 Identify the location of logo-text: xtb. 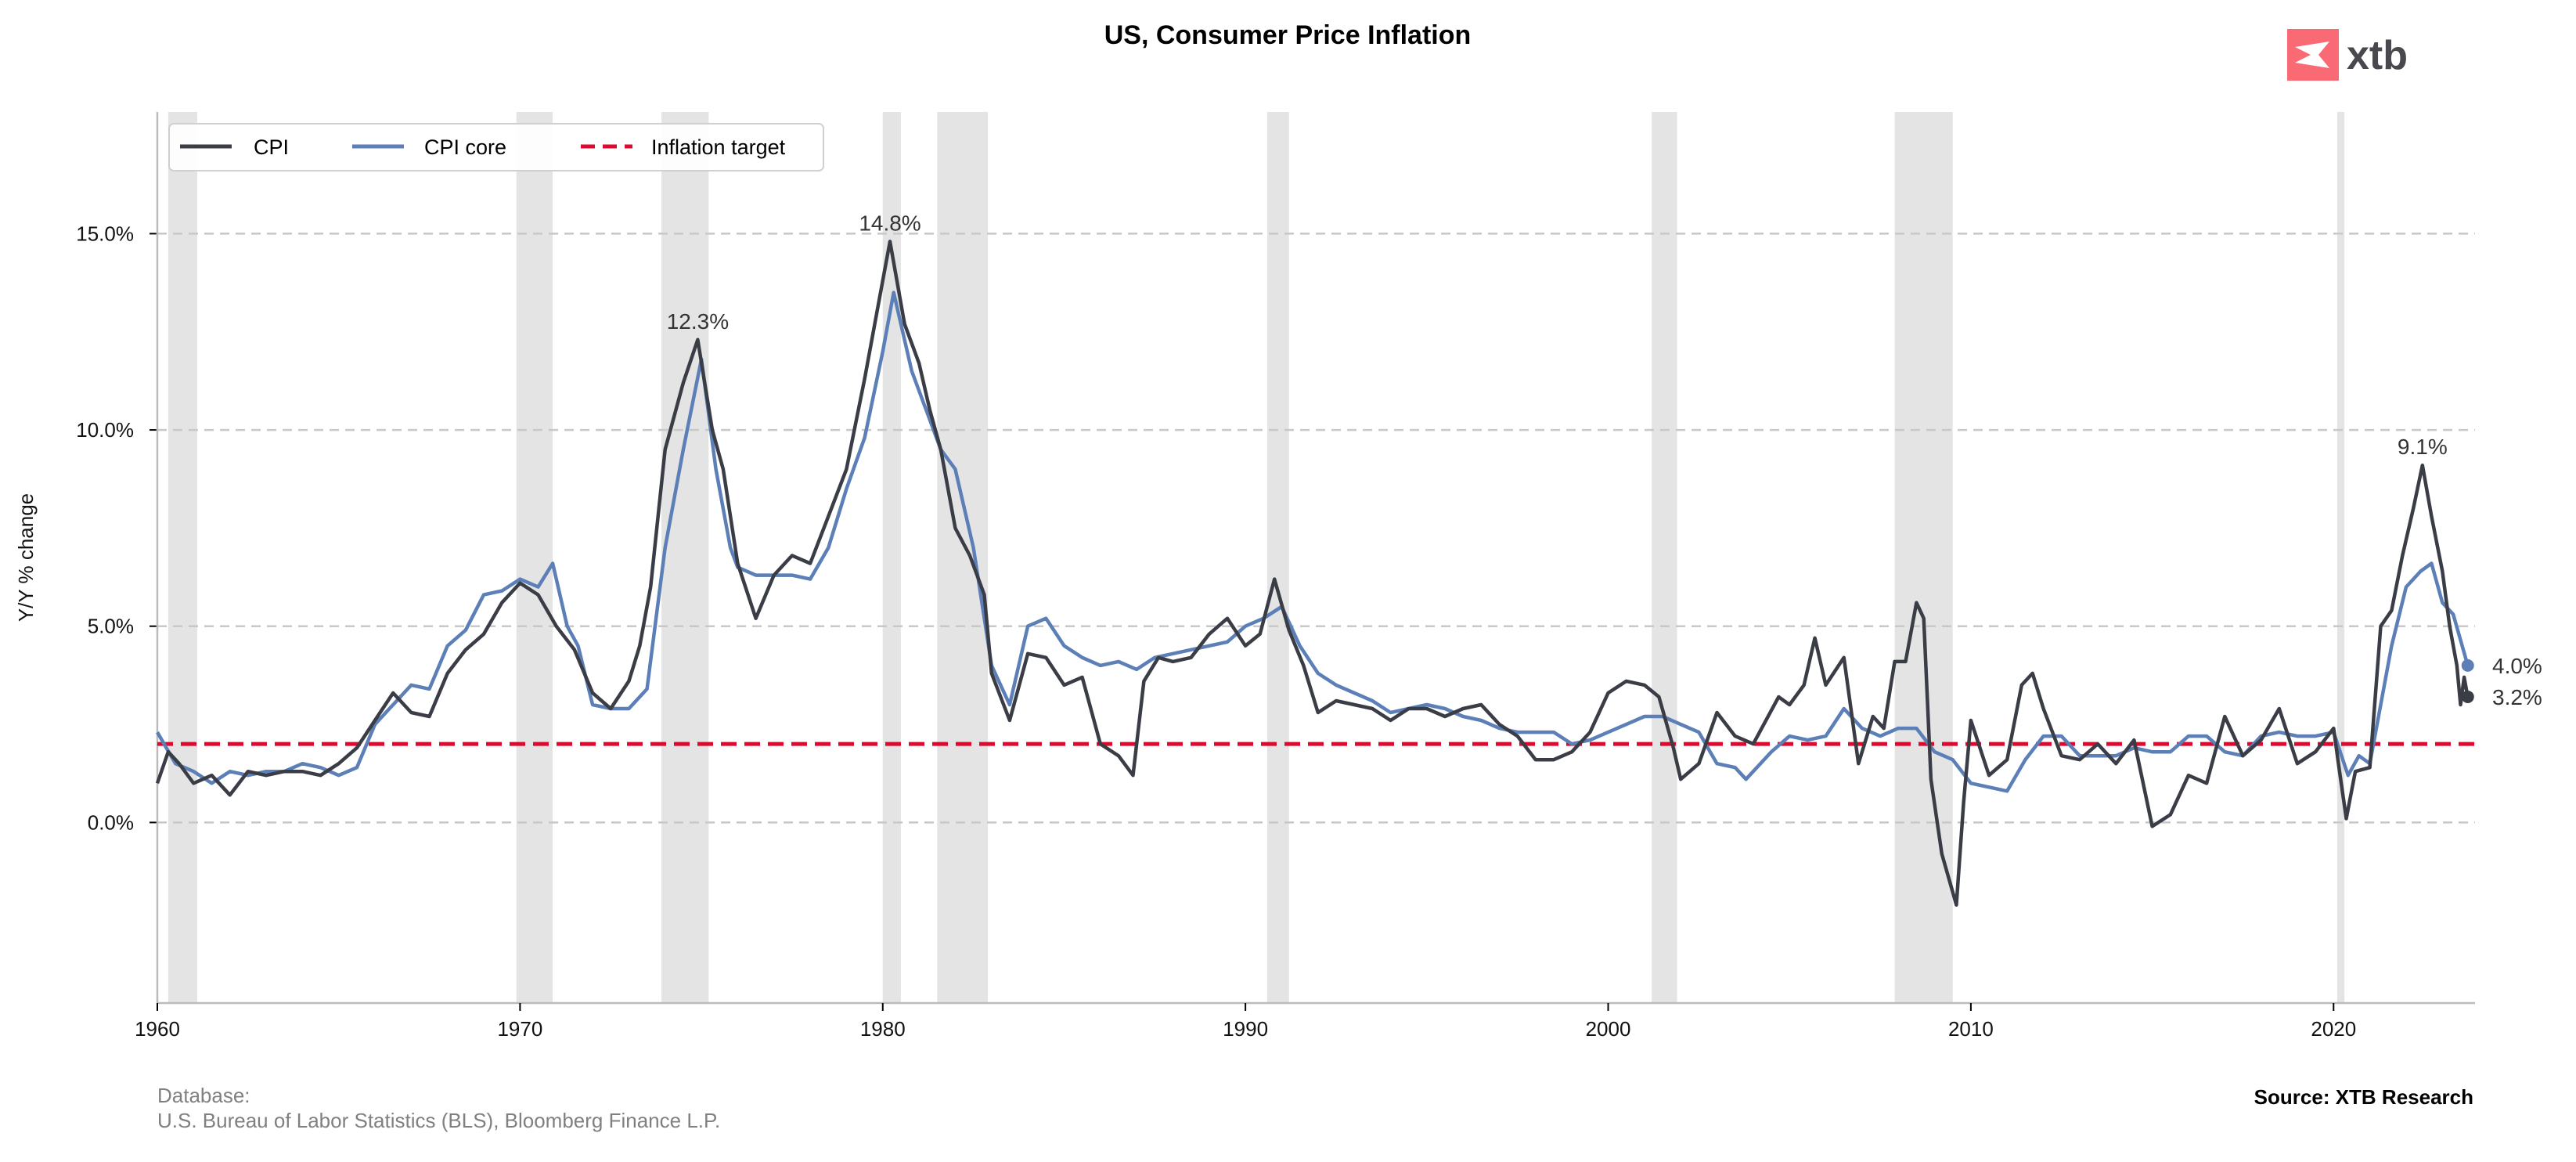
(2377, 55).